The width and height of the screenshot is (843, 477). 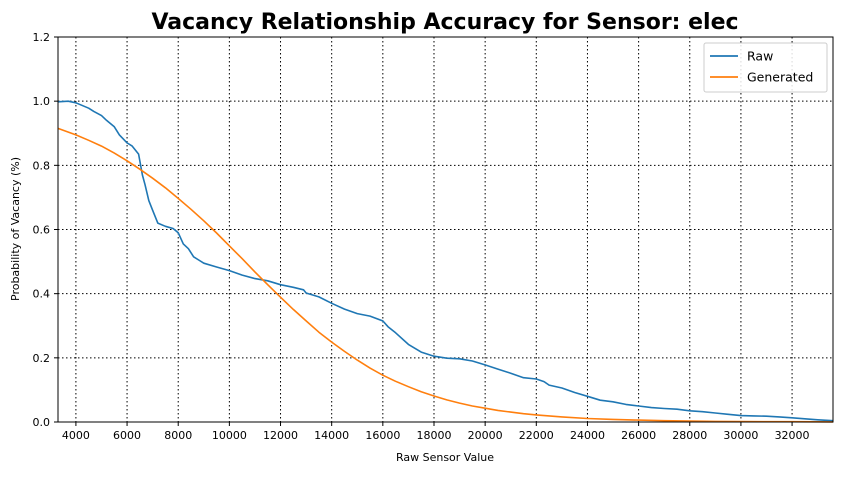 I want to click on x-tick-label: 8000, so click(x=178, y=435).